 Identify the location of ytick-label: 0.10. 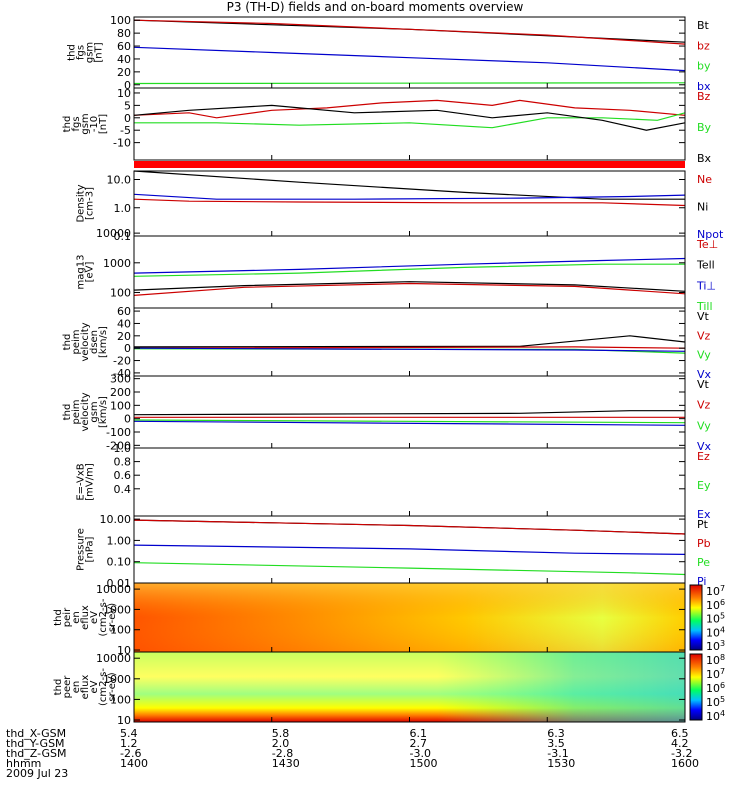
(119, 562).